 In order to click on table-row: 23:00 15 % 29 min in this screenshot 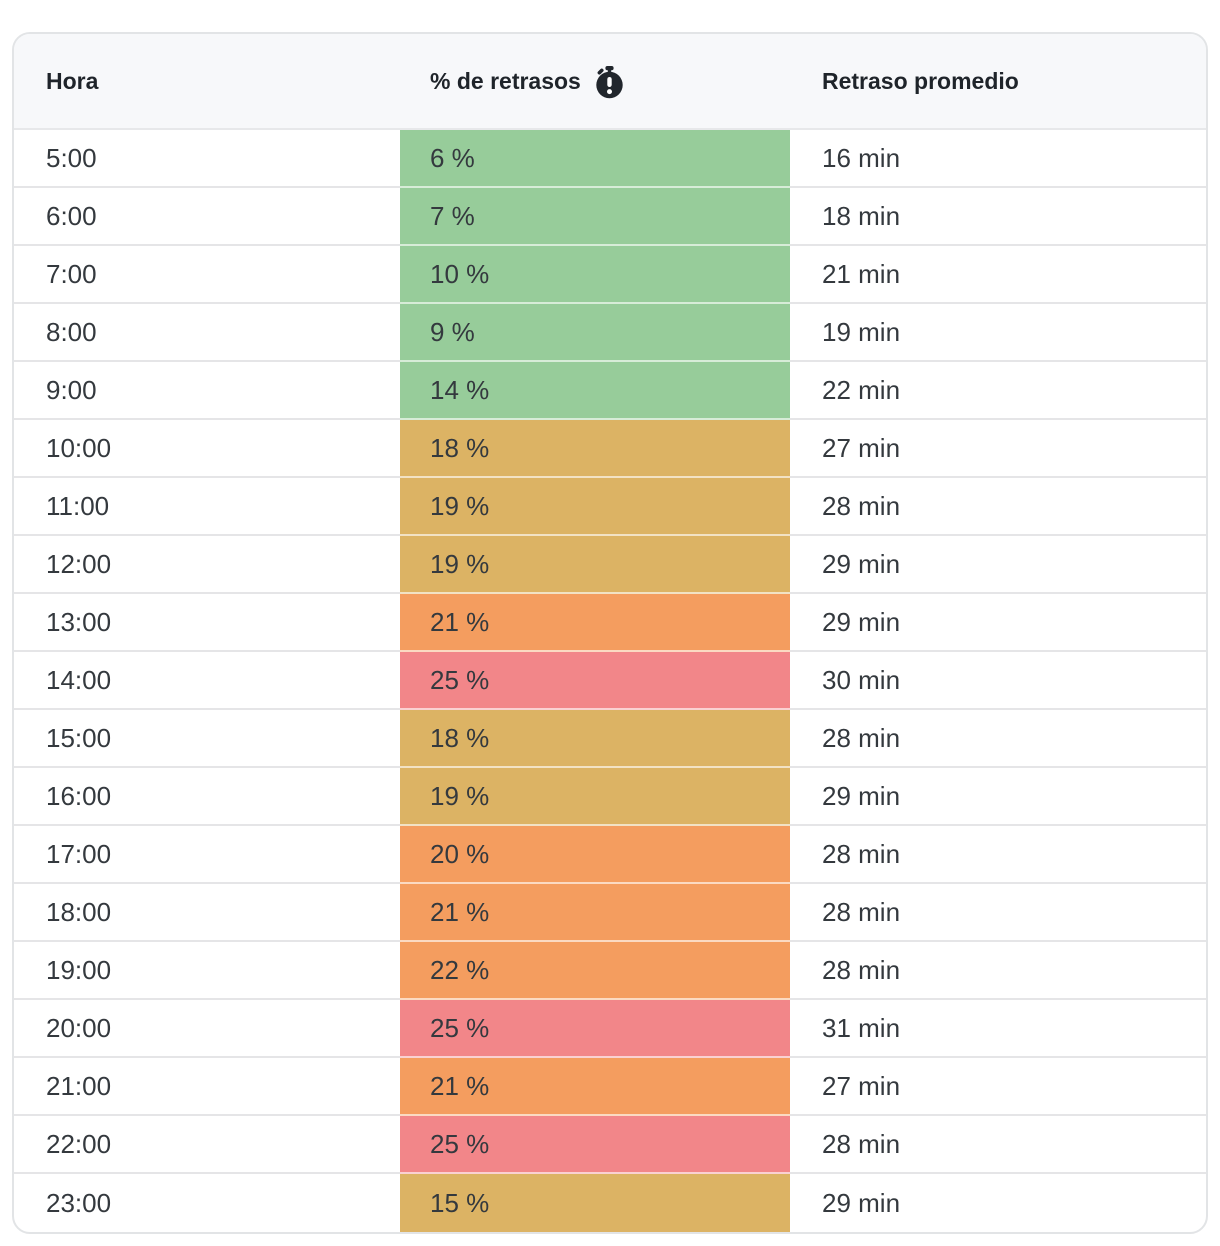, I will do `click(610, 1203)`.